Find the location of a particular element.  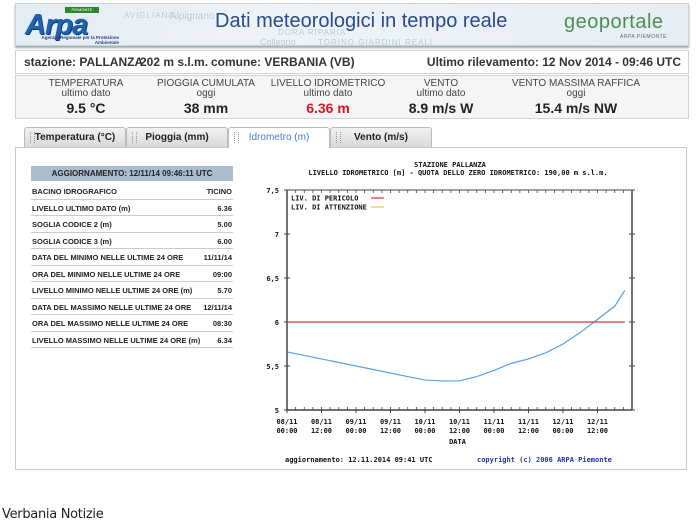

row-key: DATA DEL MINIMO NELLE ULTIME 24 ORE is located at coordinates (108, 257).